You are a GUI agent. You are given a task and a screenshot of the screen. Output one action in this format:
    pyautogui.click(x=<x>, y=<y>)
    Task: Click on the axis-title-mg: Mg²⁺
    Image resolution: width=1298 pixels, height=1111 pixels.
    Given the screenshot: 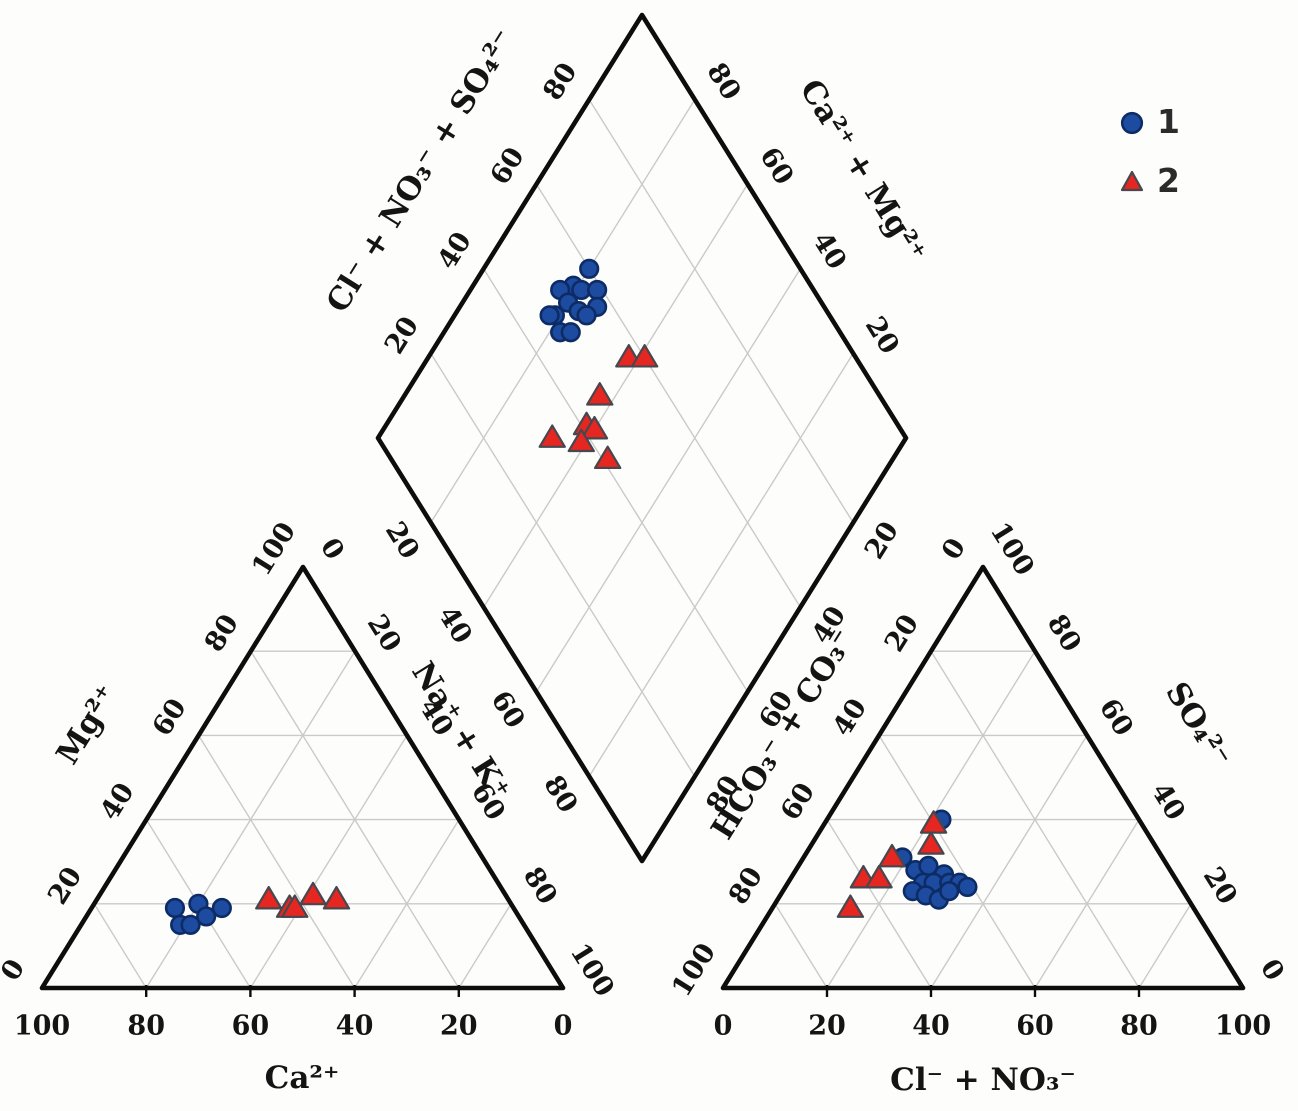 What is the action you would take?
    pyautogui.click(x=87, y=725)
    